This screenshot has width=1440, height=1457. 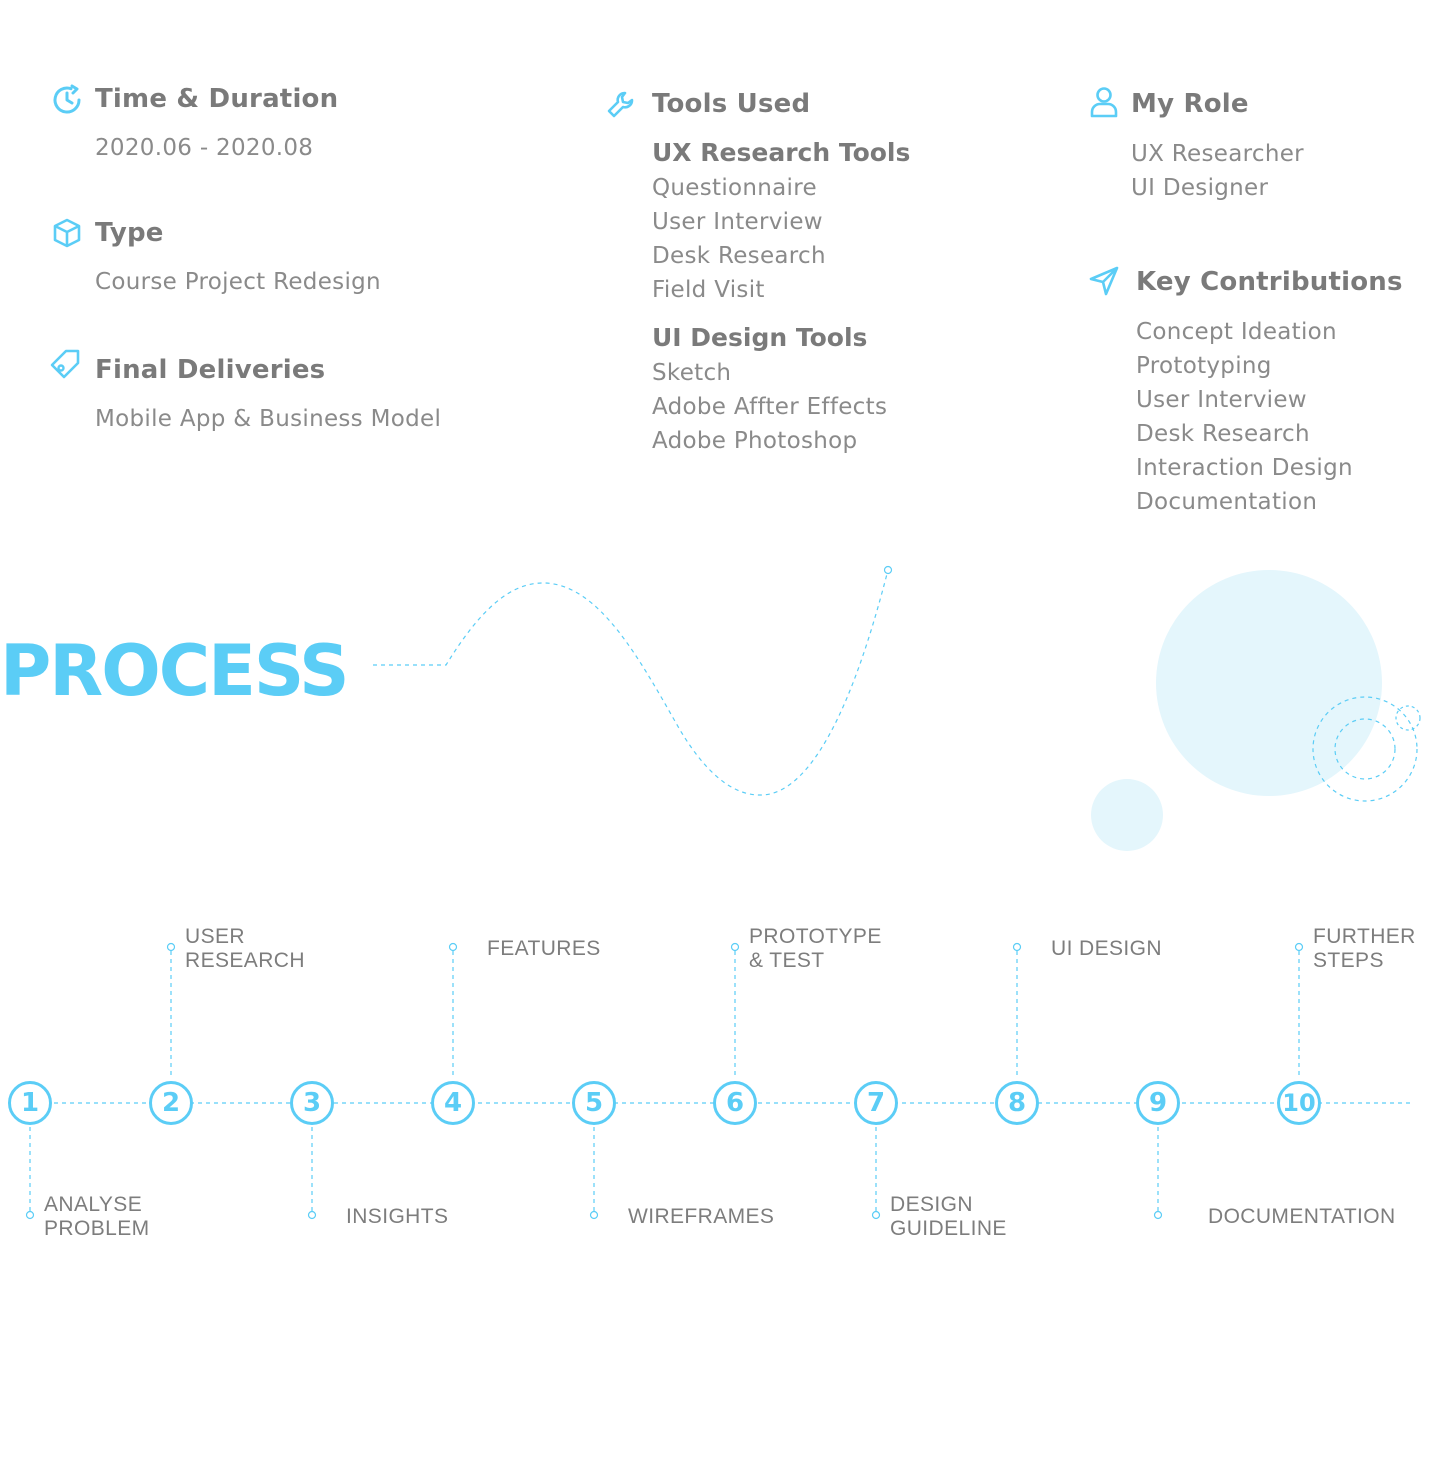 I want to click on step-label-5: WIREFRAMES, so click(x=701, y=1217).